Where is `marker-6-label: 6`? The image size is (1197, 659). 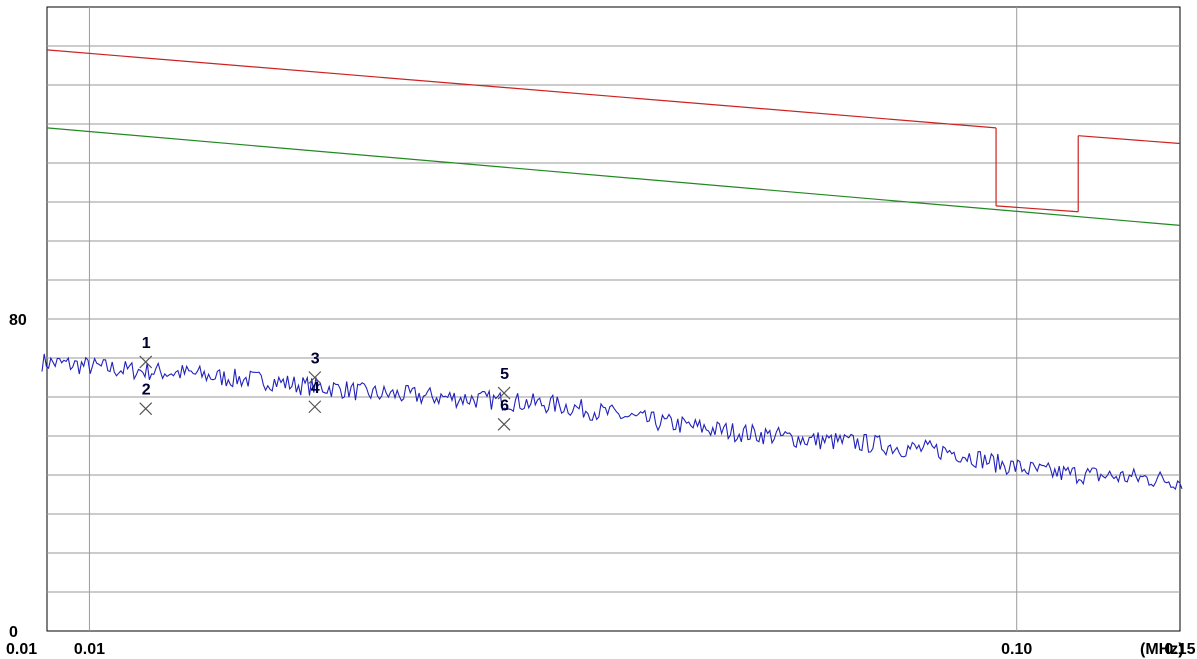 marker-6-label: 6 is located at coordinates (504, 405).